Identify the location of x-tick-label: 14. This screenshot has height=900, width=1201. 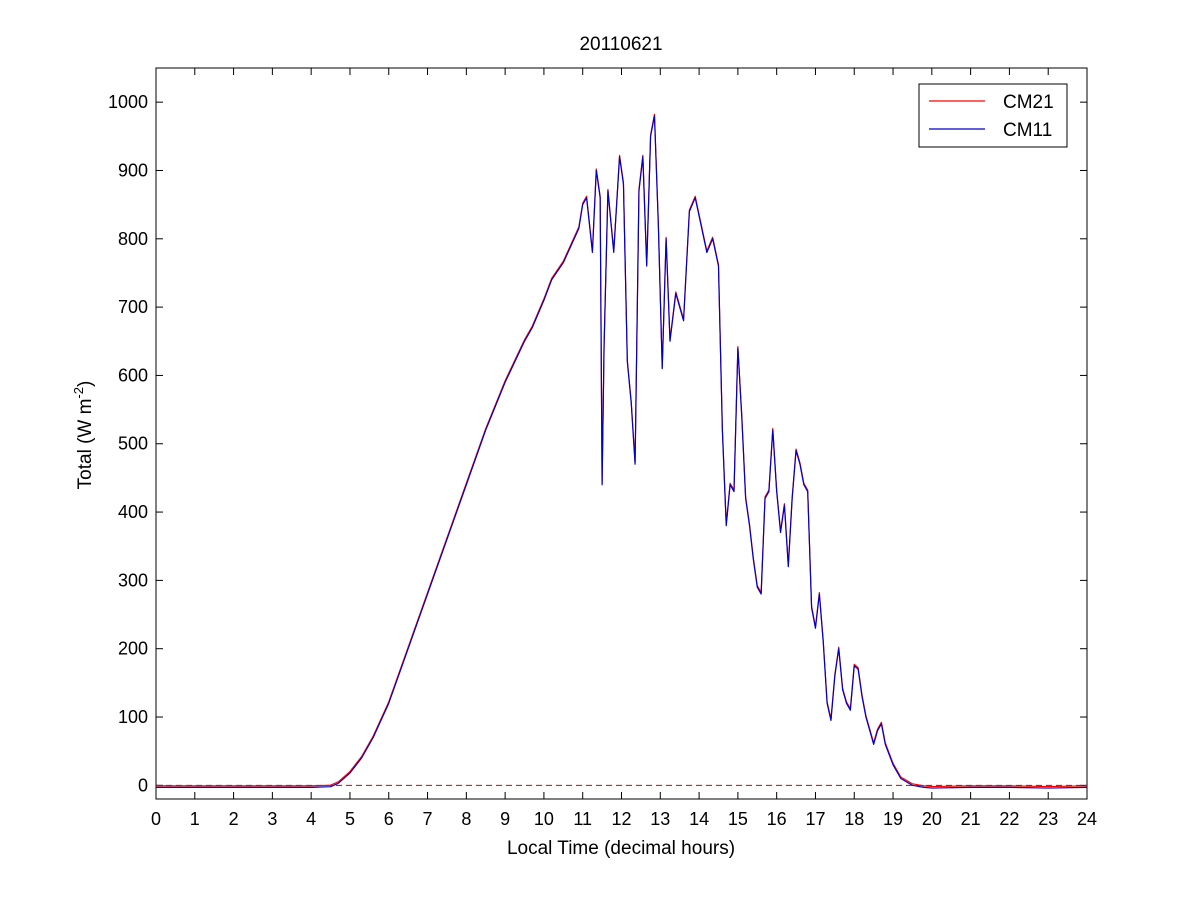
(699, 819).